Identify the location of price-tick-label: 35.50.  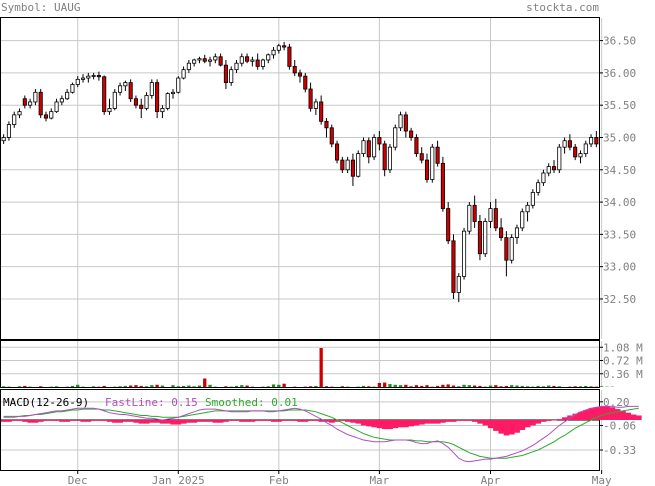
(619, 105).